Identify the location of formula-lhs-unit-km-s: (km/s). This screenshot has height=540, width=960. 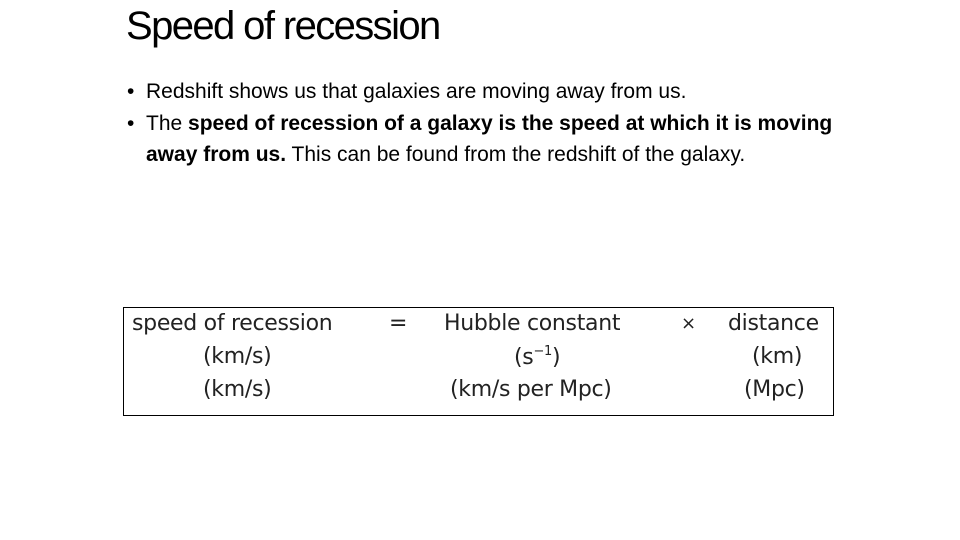
(237, 356).